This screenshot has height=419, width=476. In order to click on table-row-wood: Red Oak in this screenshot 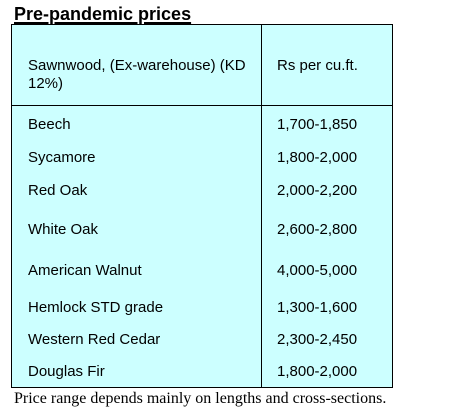, I will do `click(58, 190)`.